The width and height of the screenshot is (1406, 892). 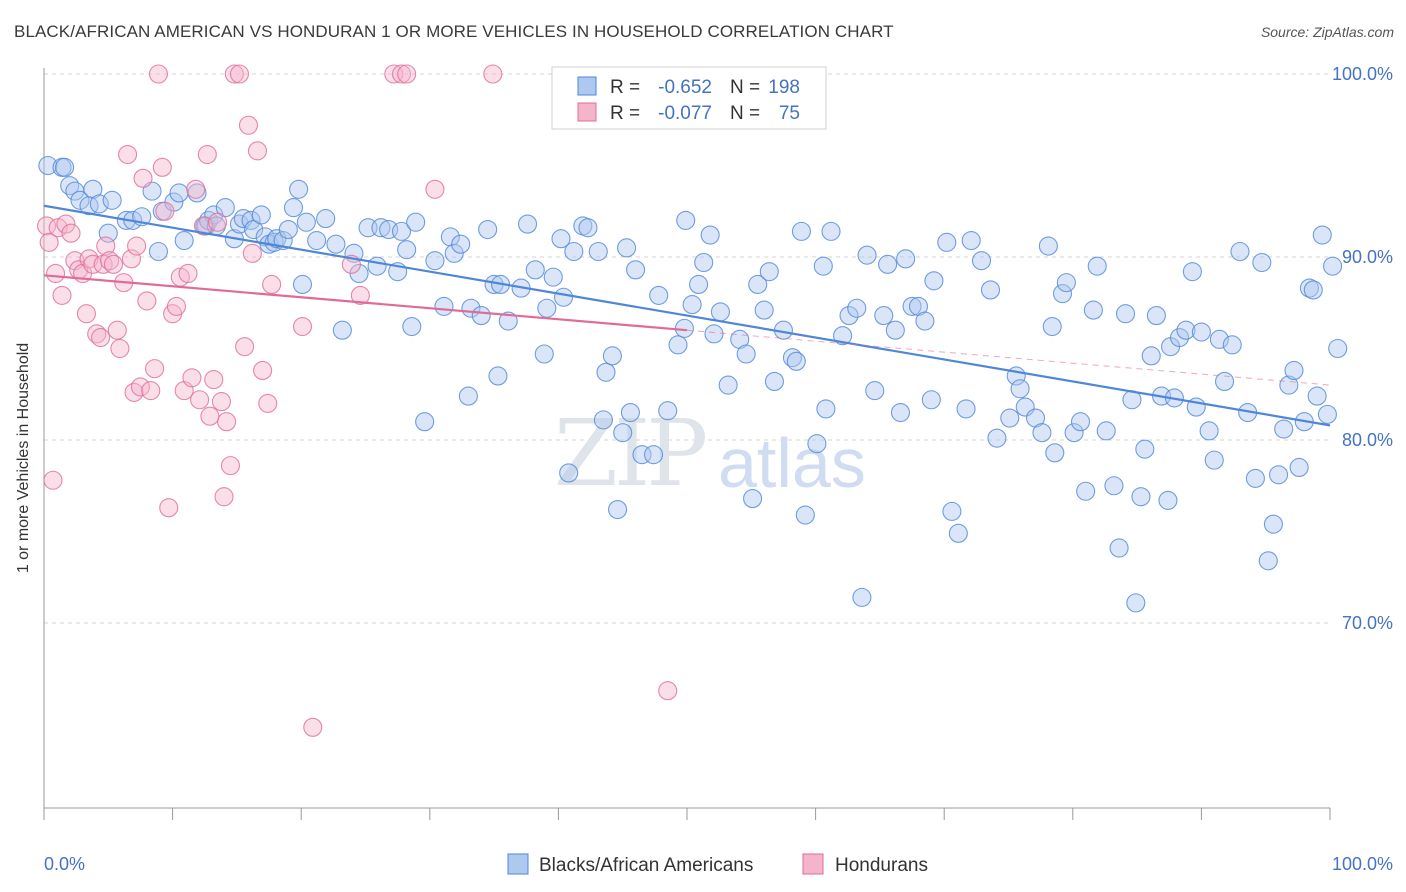 What do you see at coordinates (689, 98) in the screenshot?
I see `stats-box: R = -0.652 N = 198 R = -0.077 N = 75` at bounding box center [689, 98].